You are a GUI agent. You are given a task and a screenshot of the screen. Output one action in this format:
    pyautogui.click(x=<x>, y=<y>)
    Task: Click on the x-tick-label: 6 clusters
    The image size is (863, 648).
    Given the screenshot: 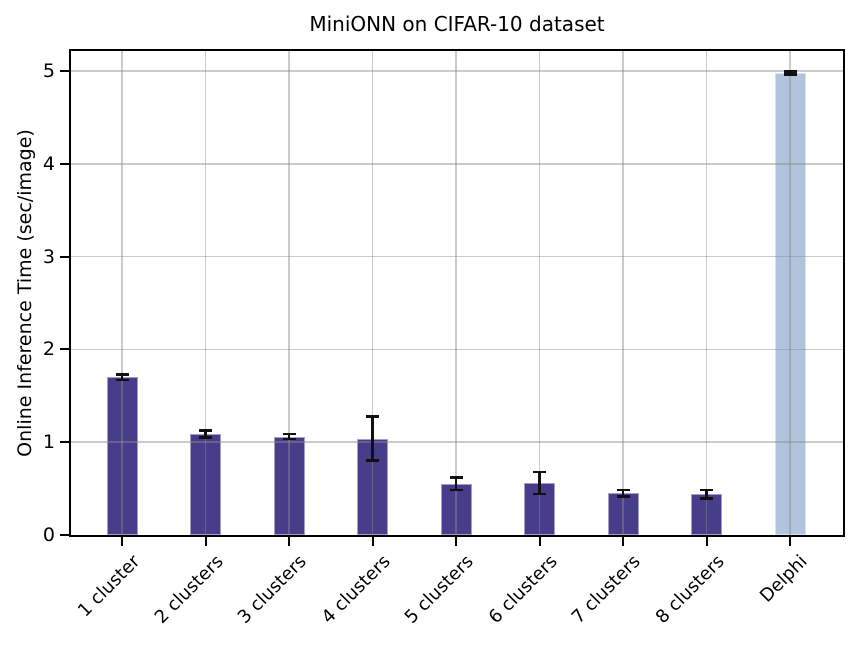 What is the action you would take?
    pyautogui.click(x=523, y=589)
    